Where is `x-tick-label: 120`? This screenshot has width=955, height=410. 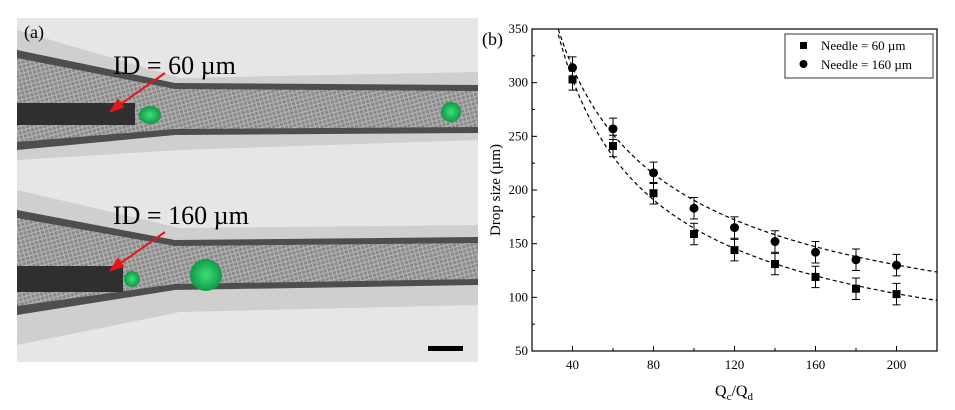
x-tick-label: 120 is located at coordinates (735, 364).